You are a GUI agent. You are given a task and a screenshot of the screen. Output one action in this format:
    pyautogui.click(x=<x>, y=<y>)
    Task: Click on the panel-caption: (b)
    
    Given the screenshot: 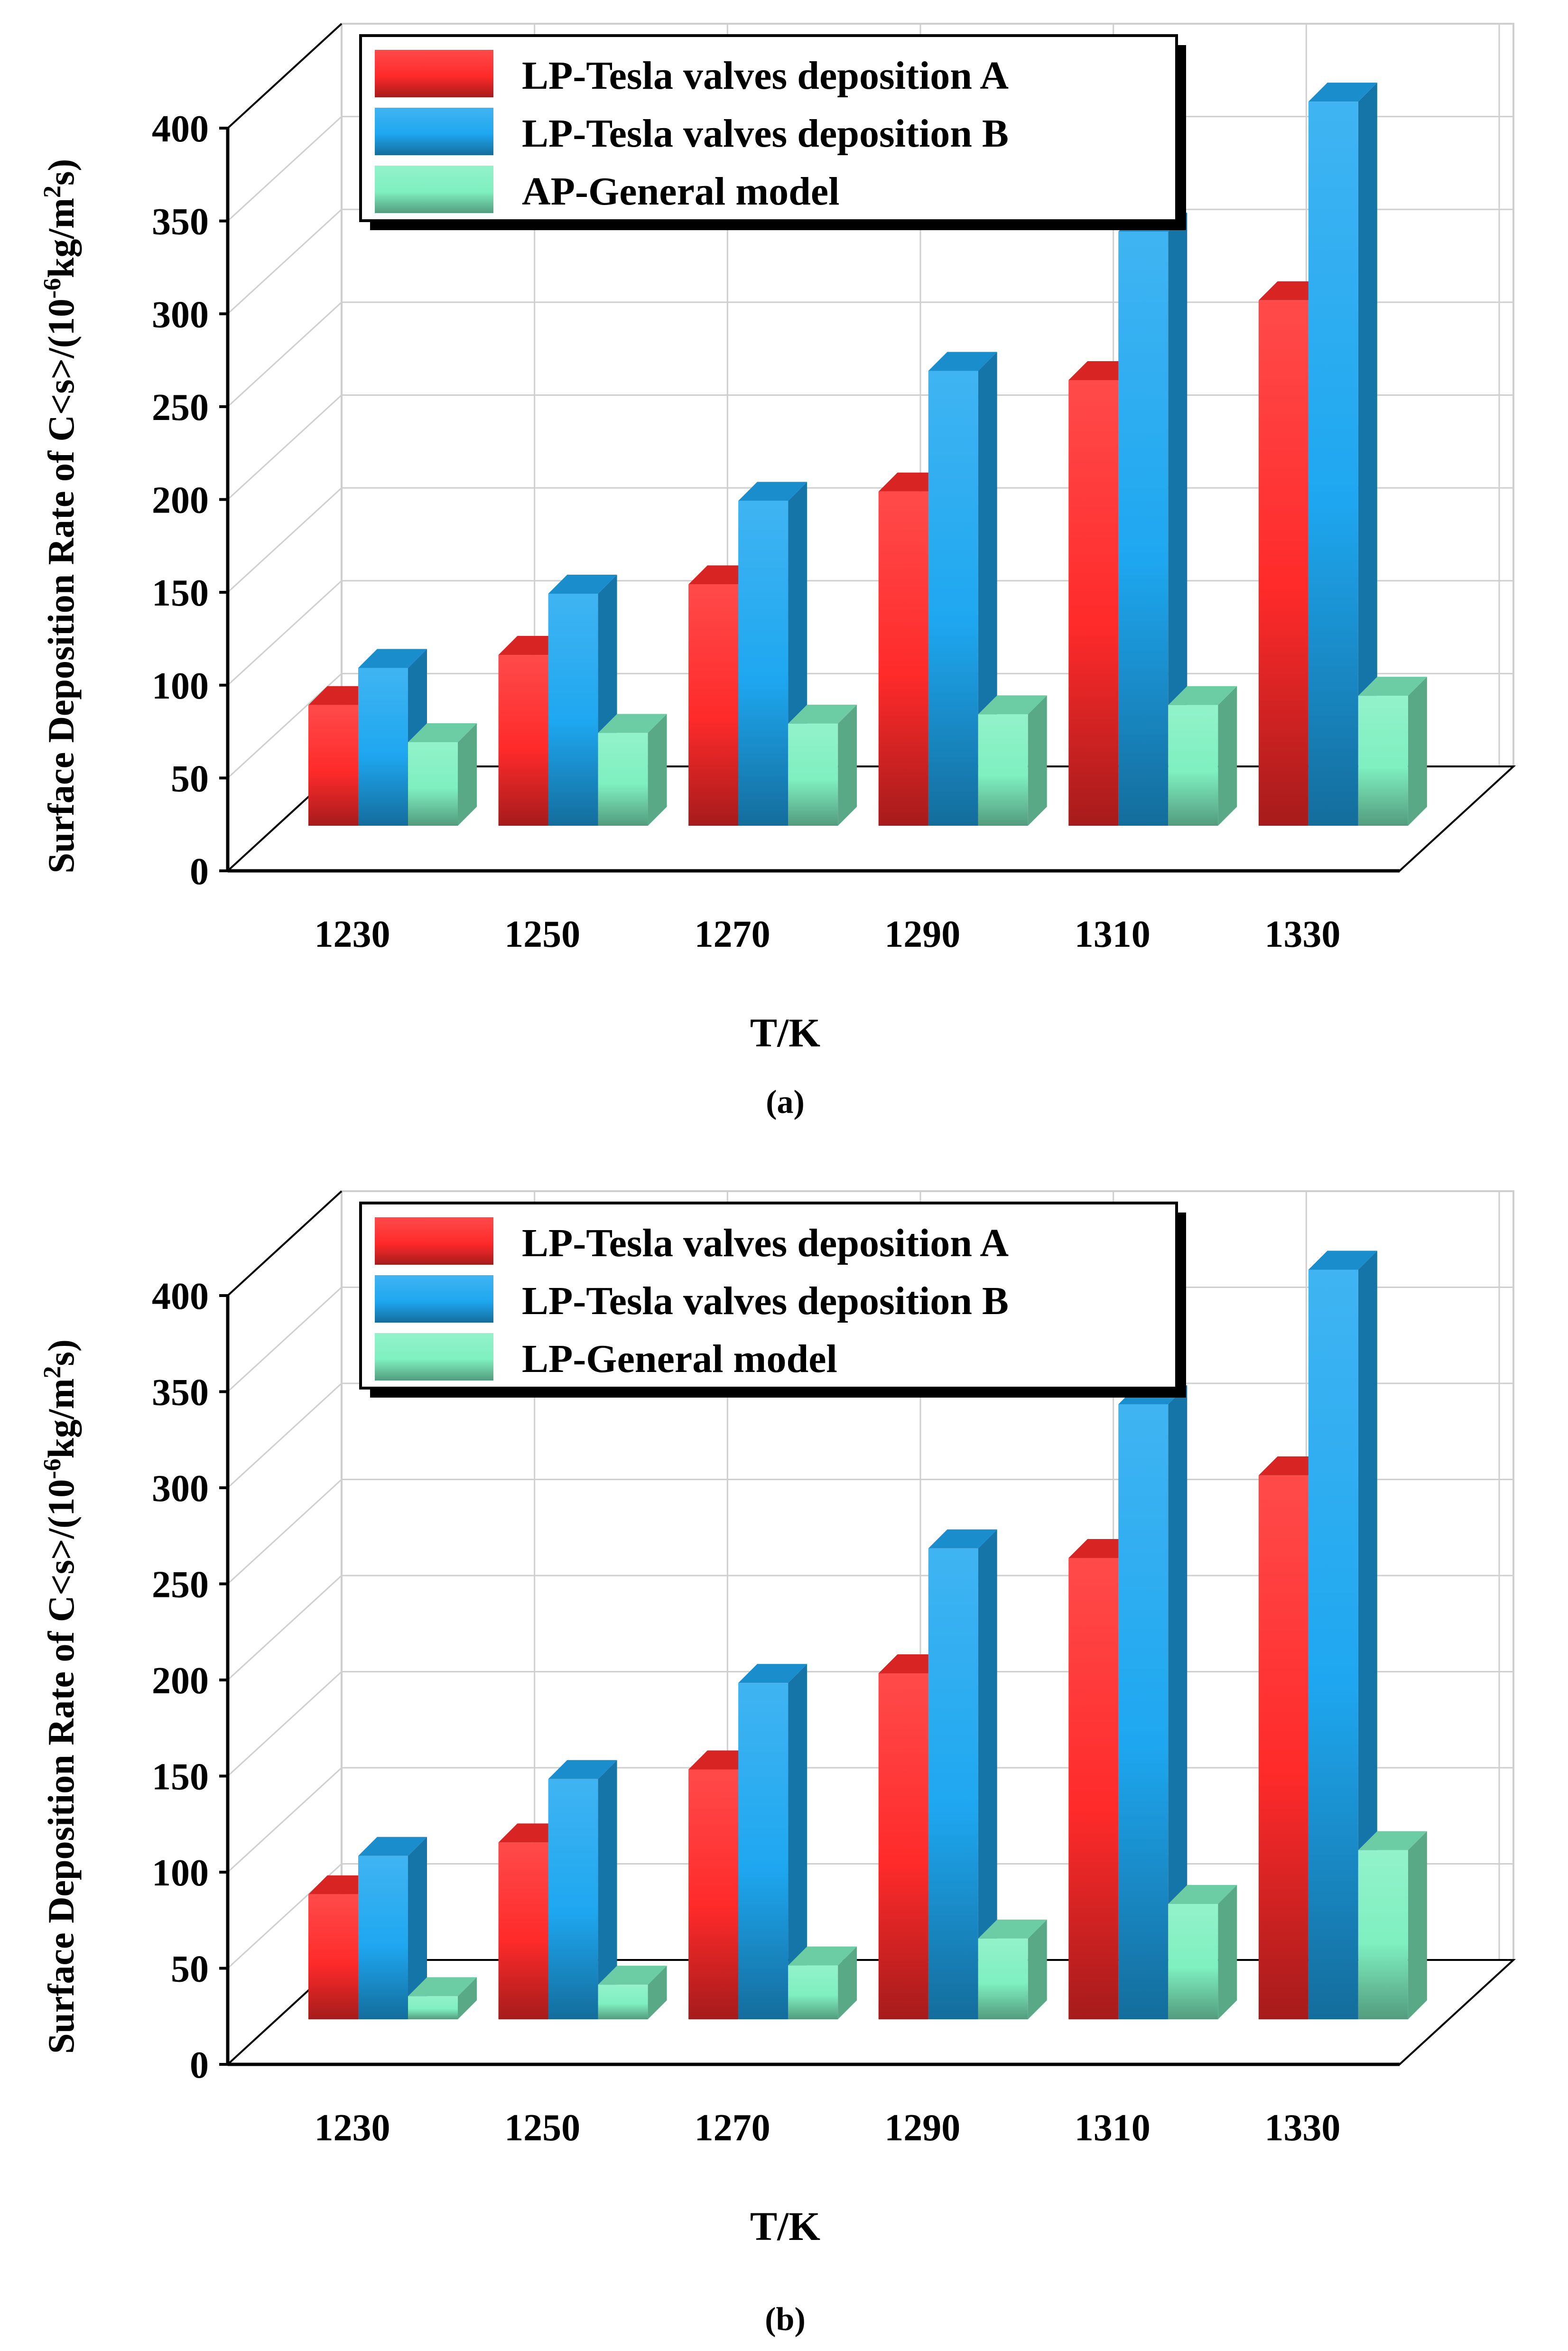 What is the action you would take?
    pyautogui.click(x=785, y=2320)
    